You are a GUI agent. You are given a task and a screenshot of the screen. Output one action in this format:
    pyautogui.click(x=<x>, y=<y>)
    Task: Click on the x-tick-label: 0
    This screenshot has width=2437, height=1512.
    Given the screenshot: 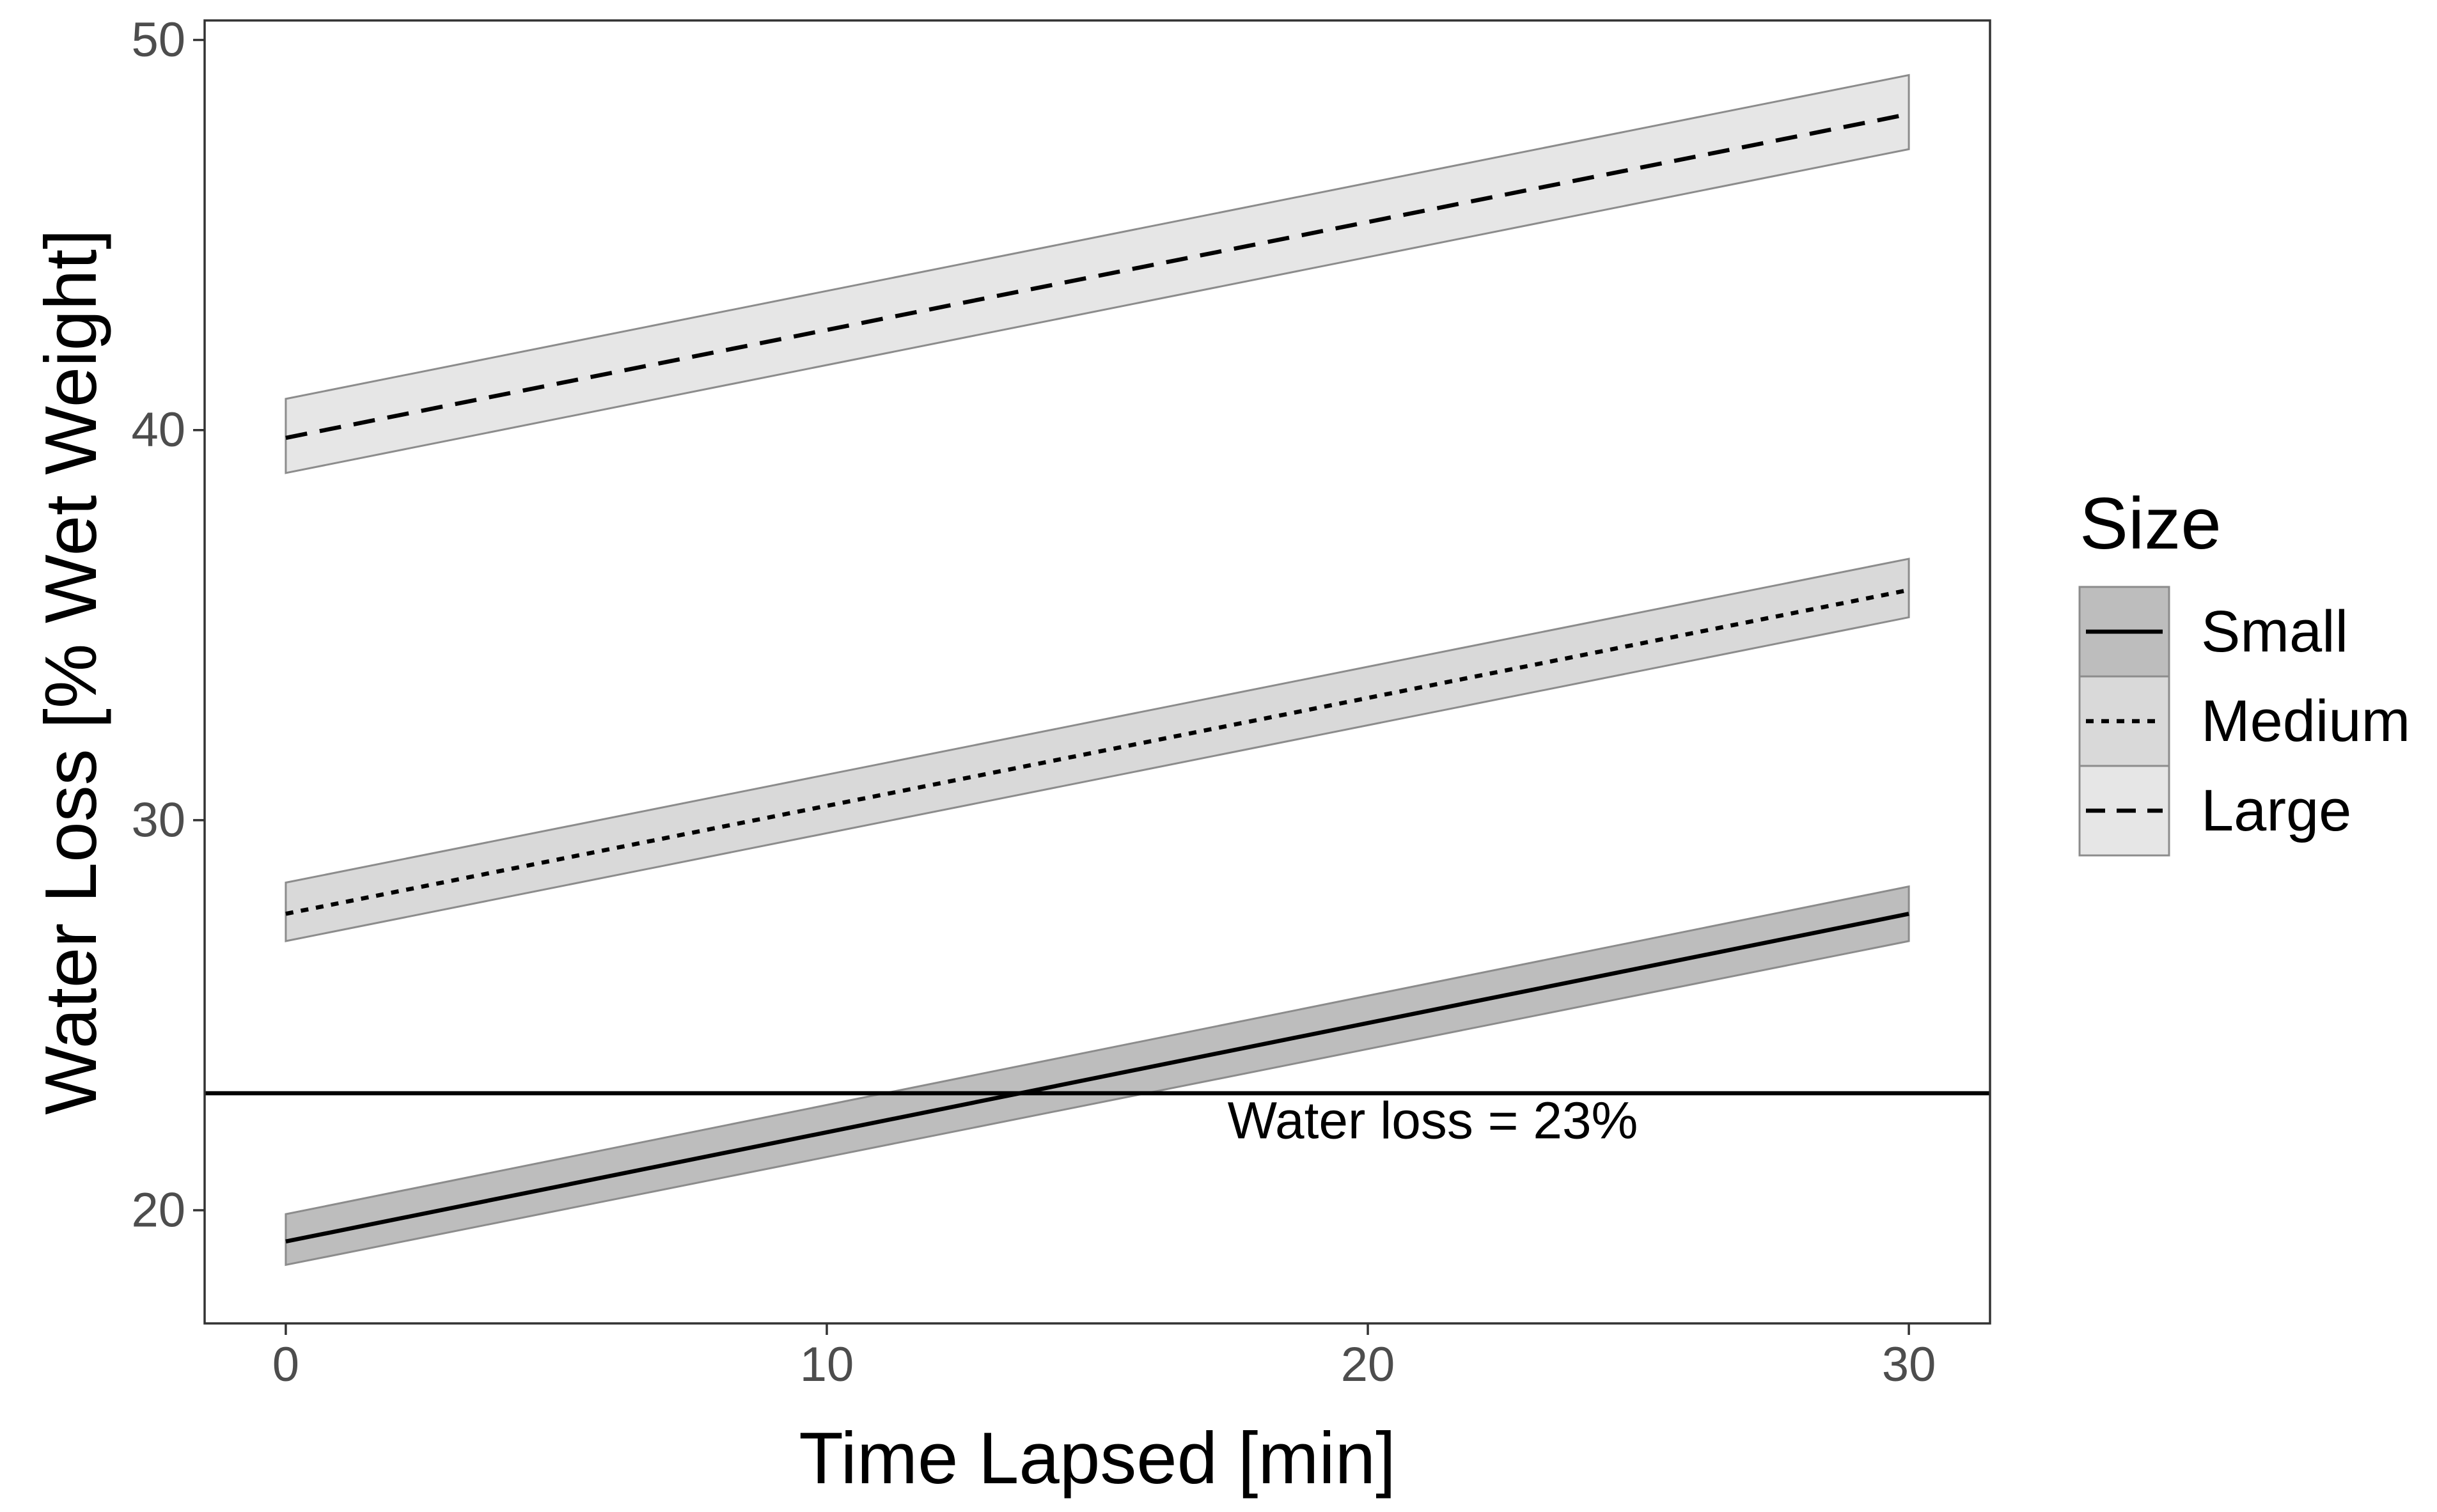 What is the action you would take?
    pyautogui.click(x=285, y=1364)
    